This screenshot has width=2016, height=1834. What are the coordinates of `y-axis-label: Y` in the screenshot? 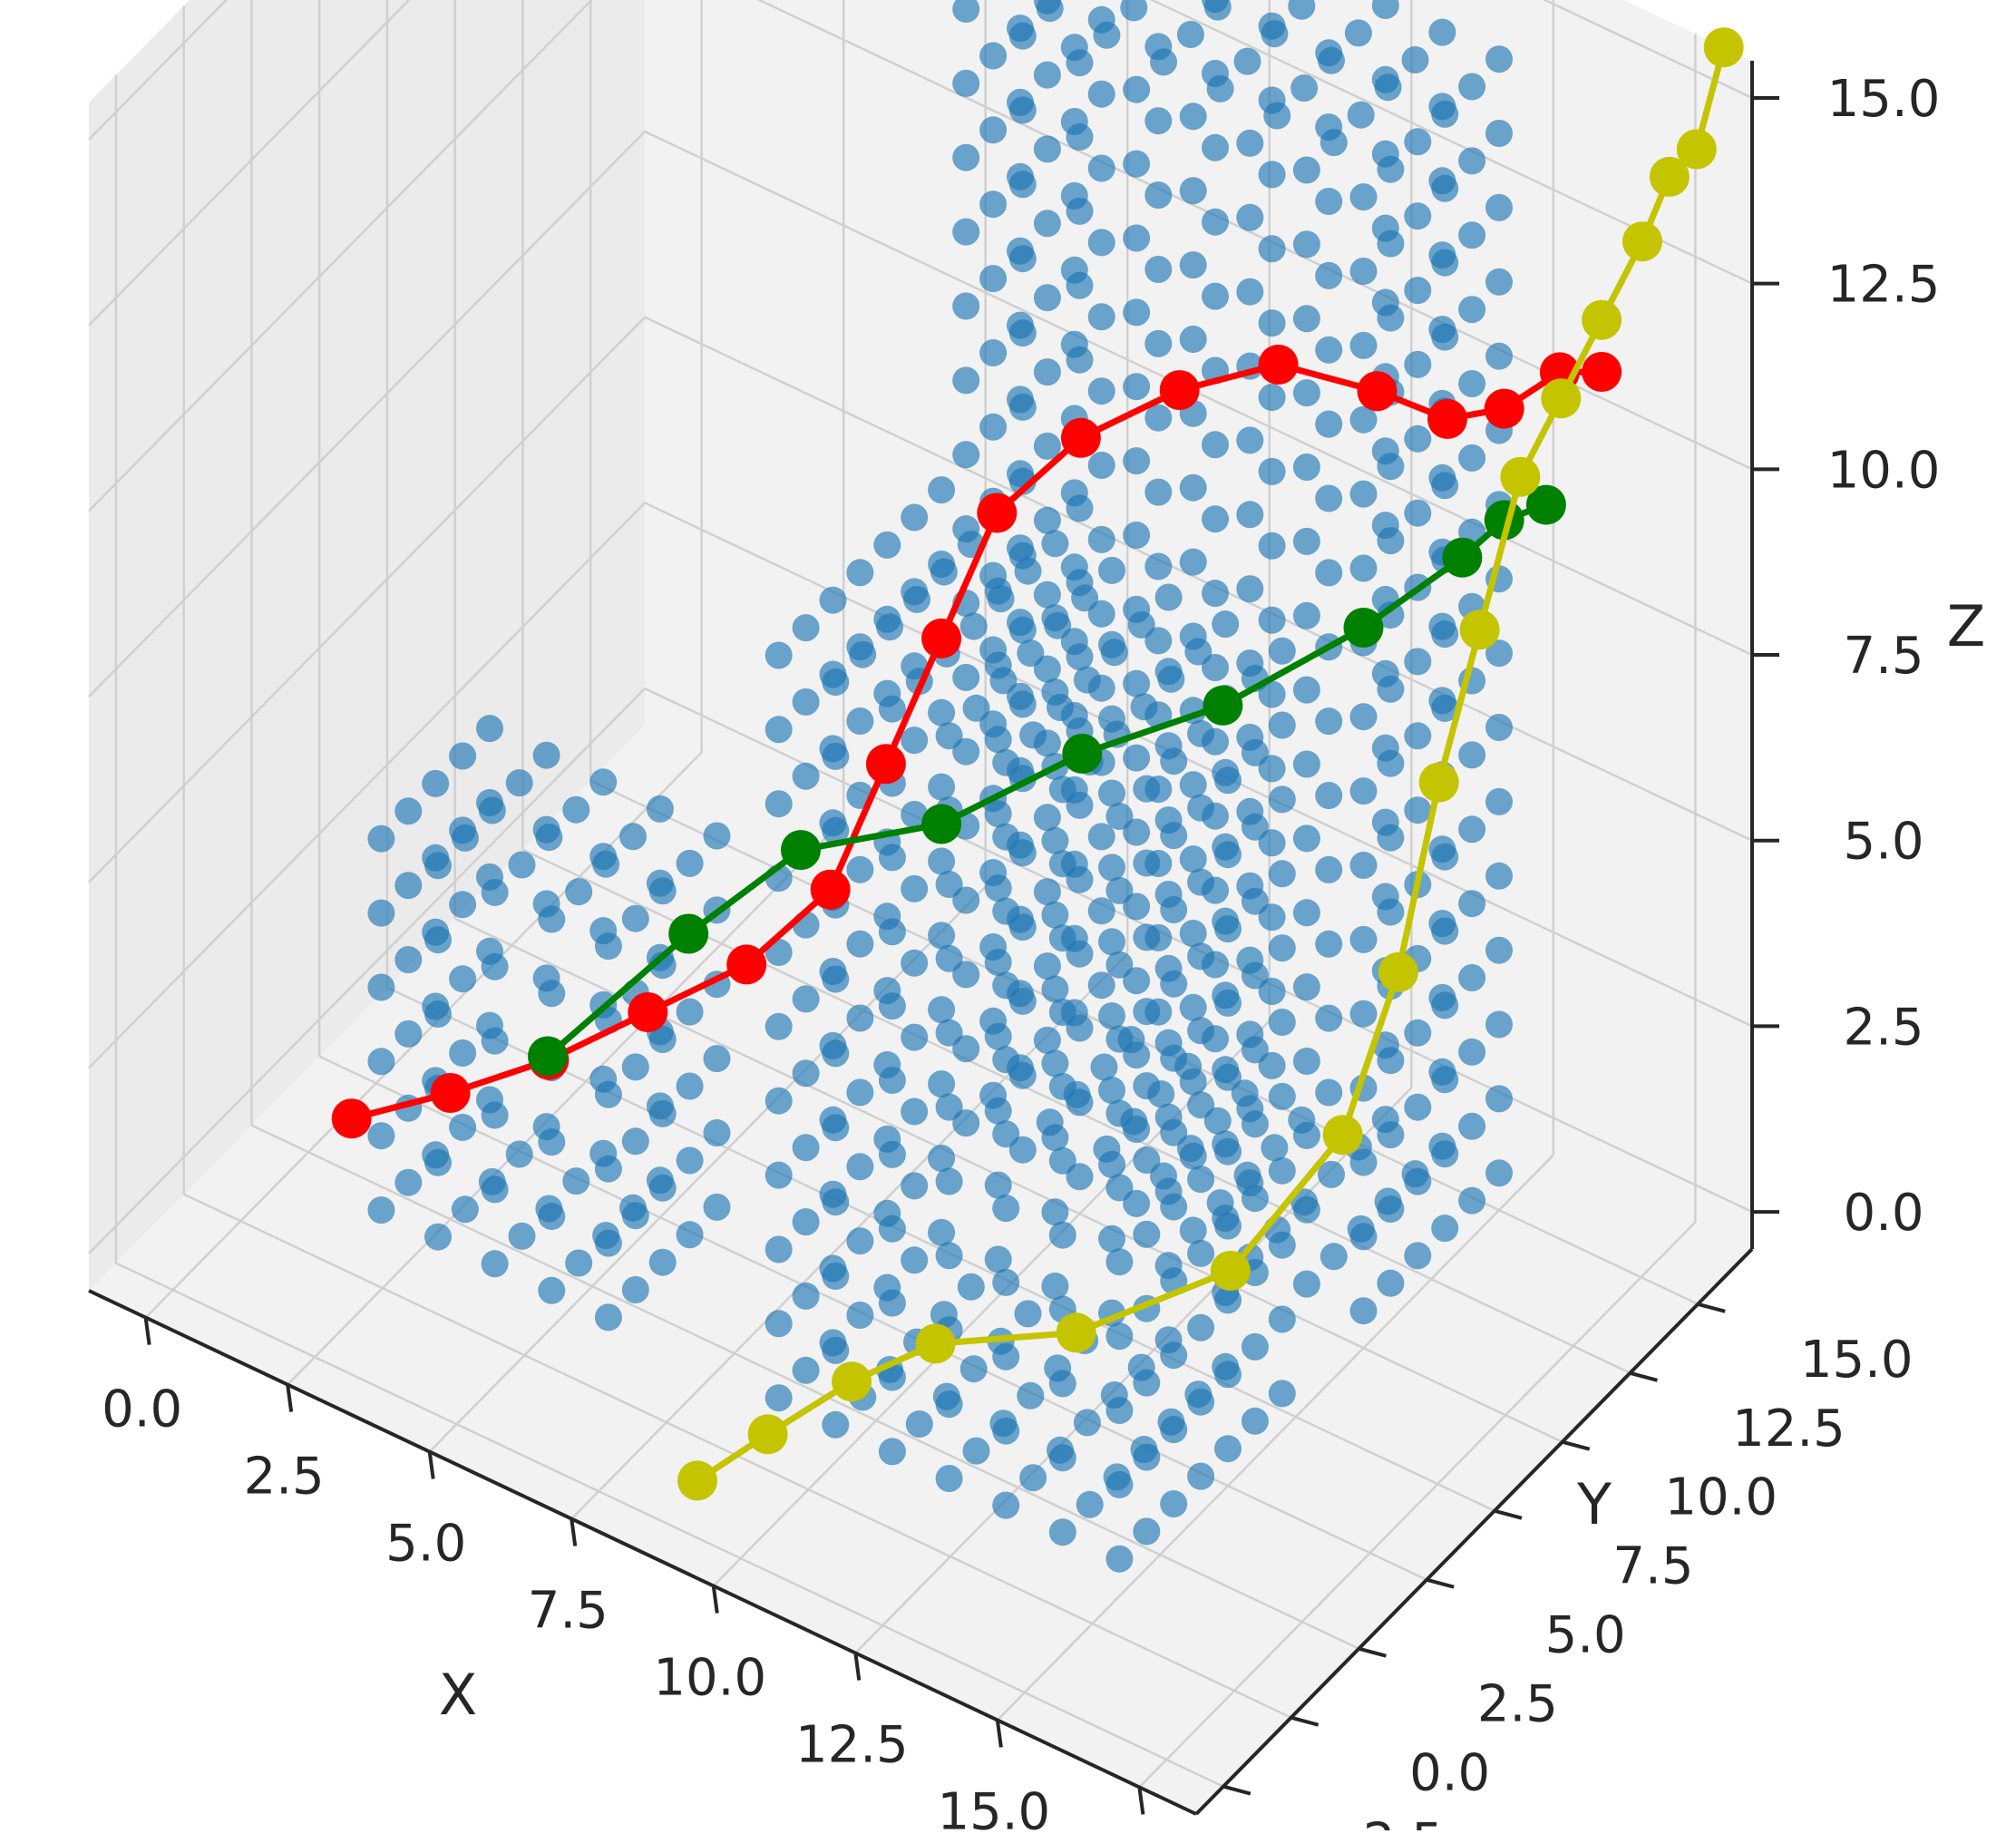 It's located at (1594, 1504).